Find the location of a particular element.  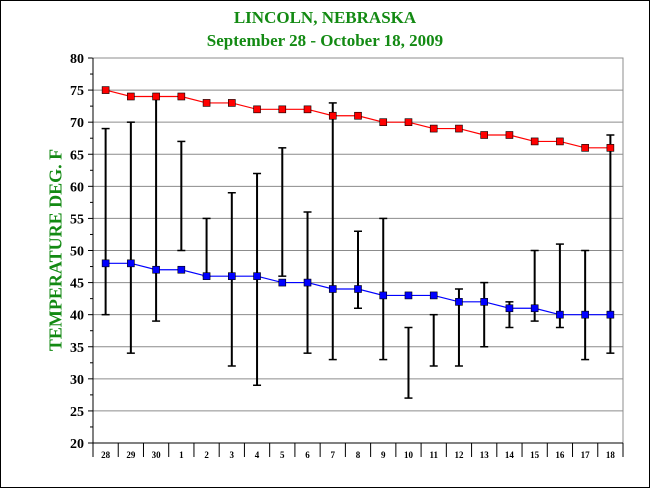

y-tick-label: 55 is located at coordinates (77, 219).